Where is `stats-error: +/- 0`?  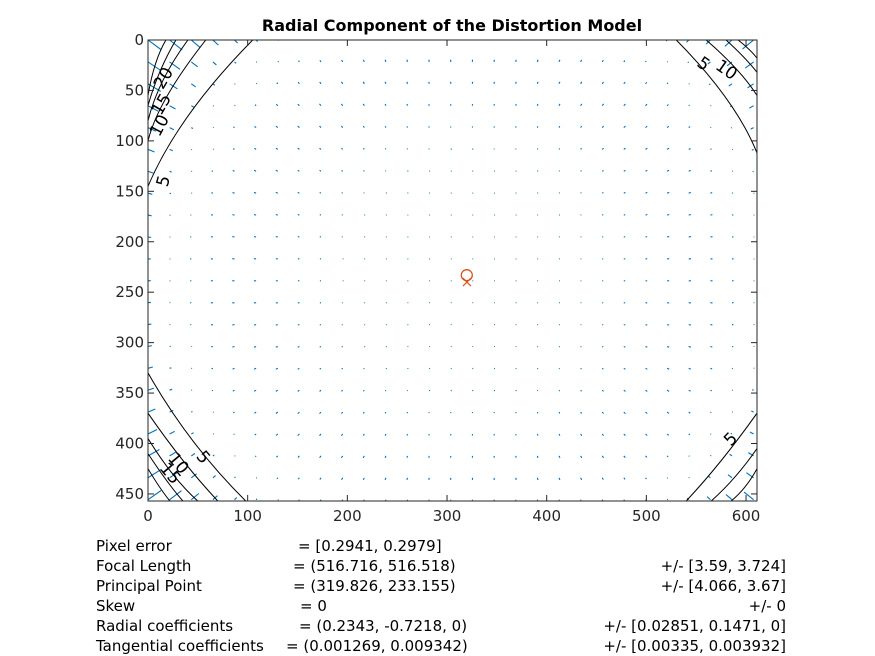
stats-error: +/- 0 is located at coordinates (767, 606).